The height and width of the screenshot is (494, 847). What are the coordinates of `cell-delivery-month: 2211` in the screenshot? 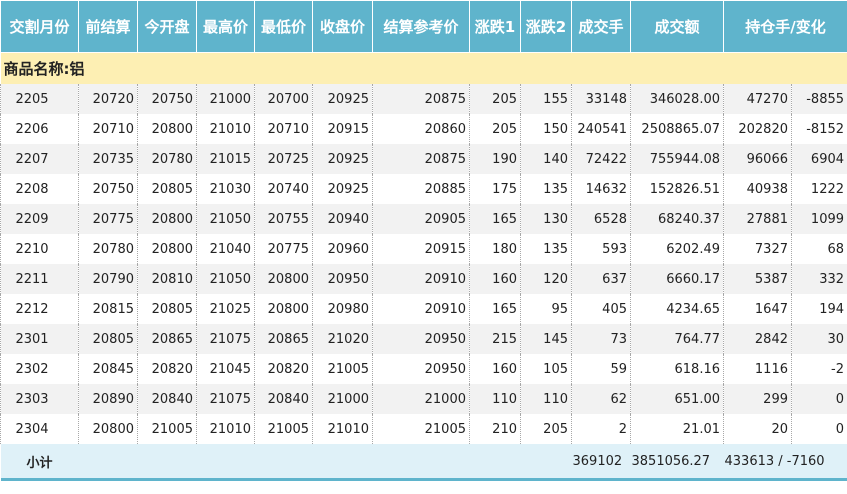 It's located at (39, 279).